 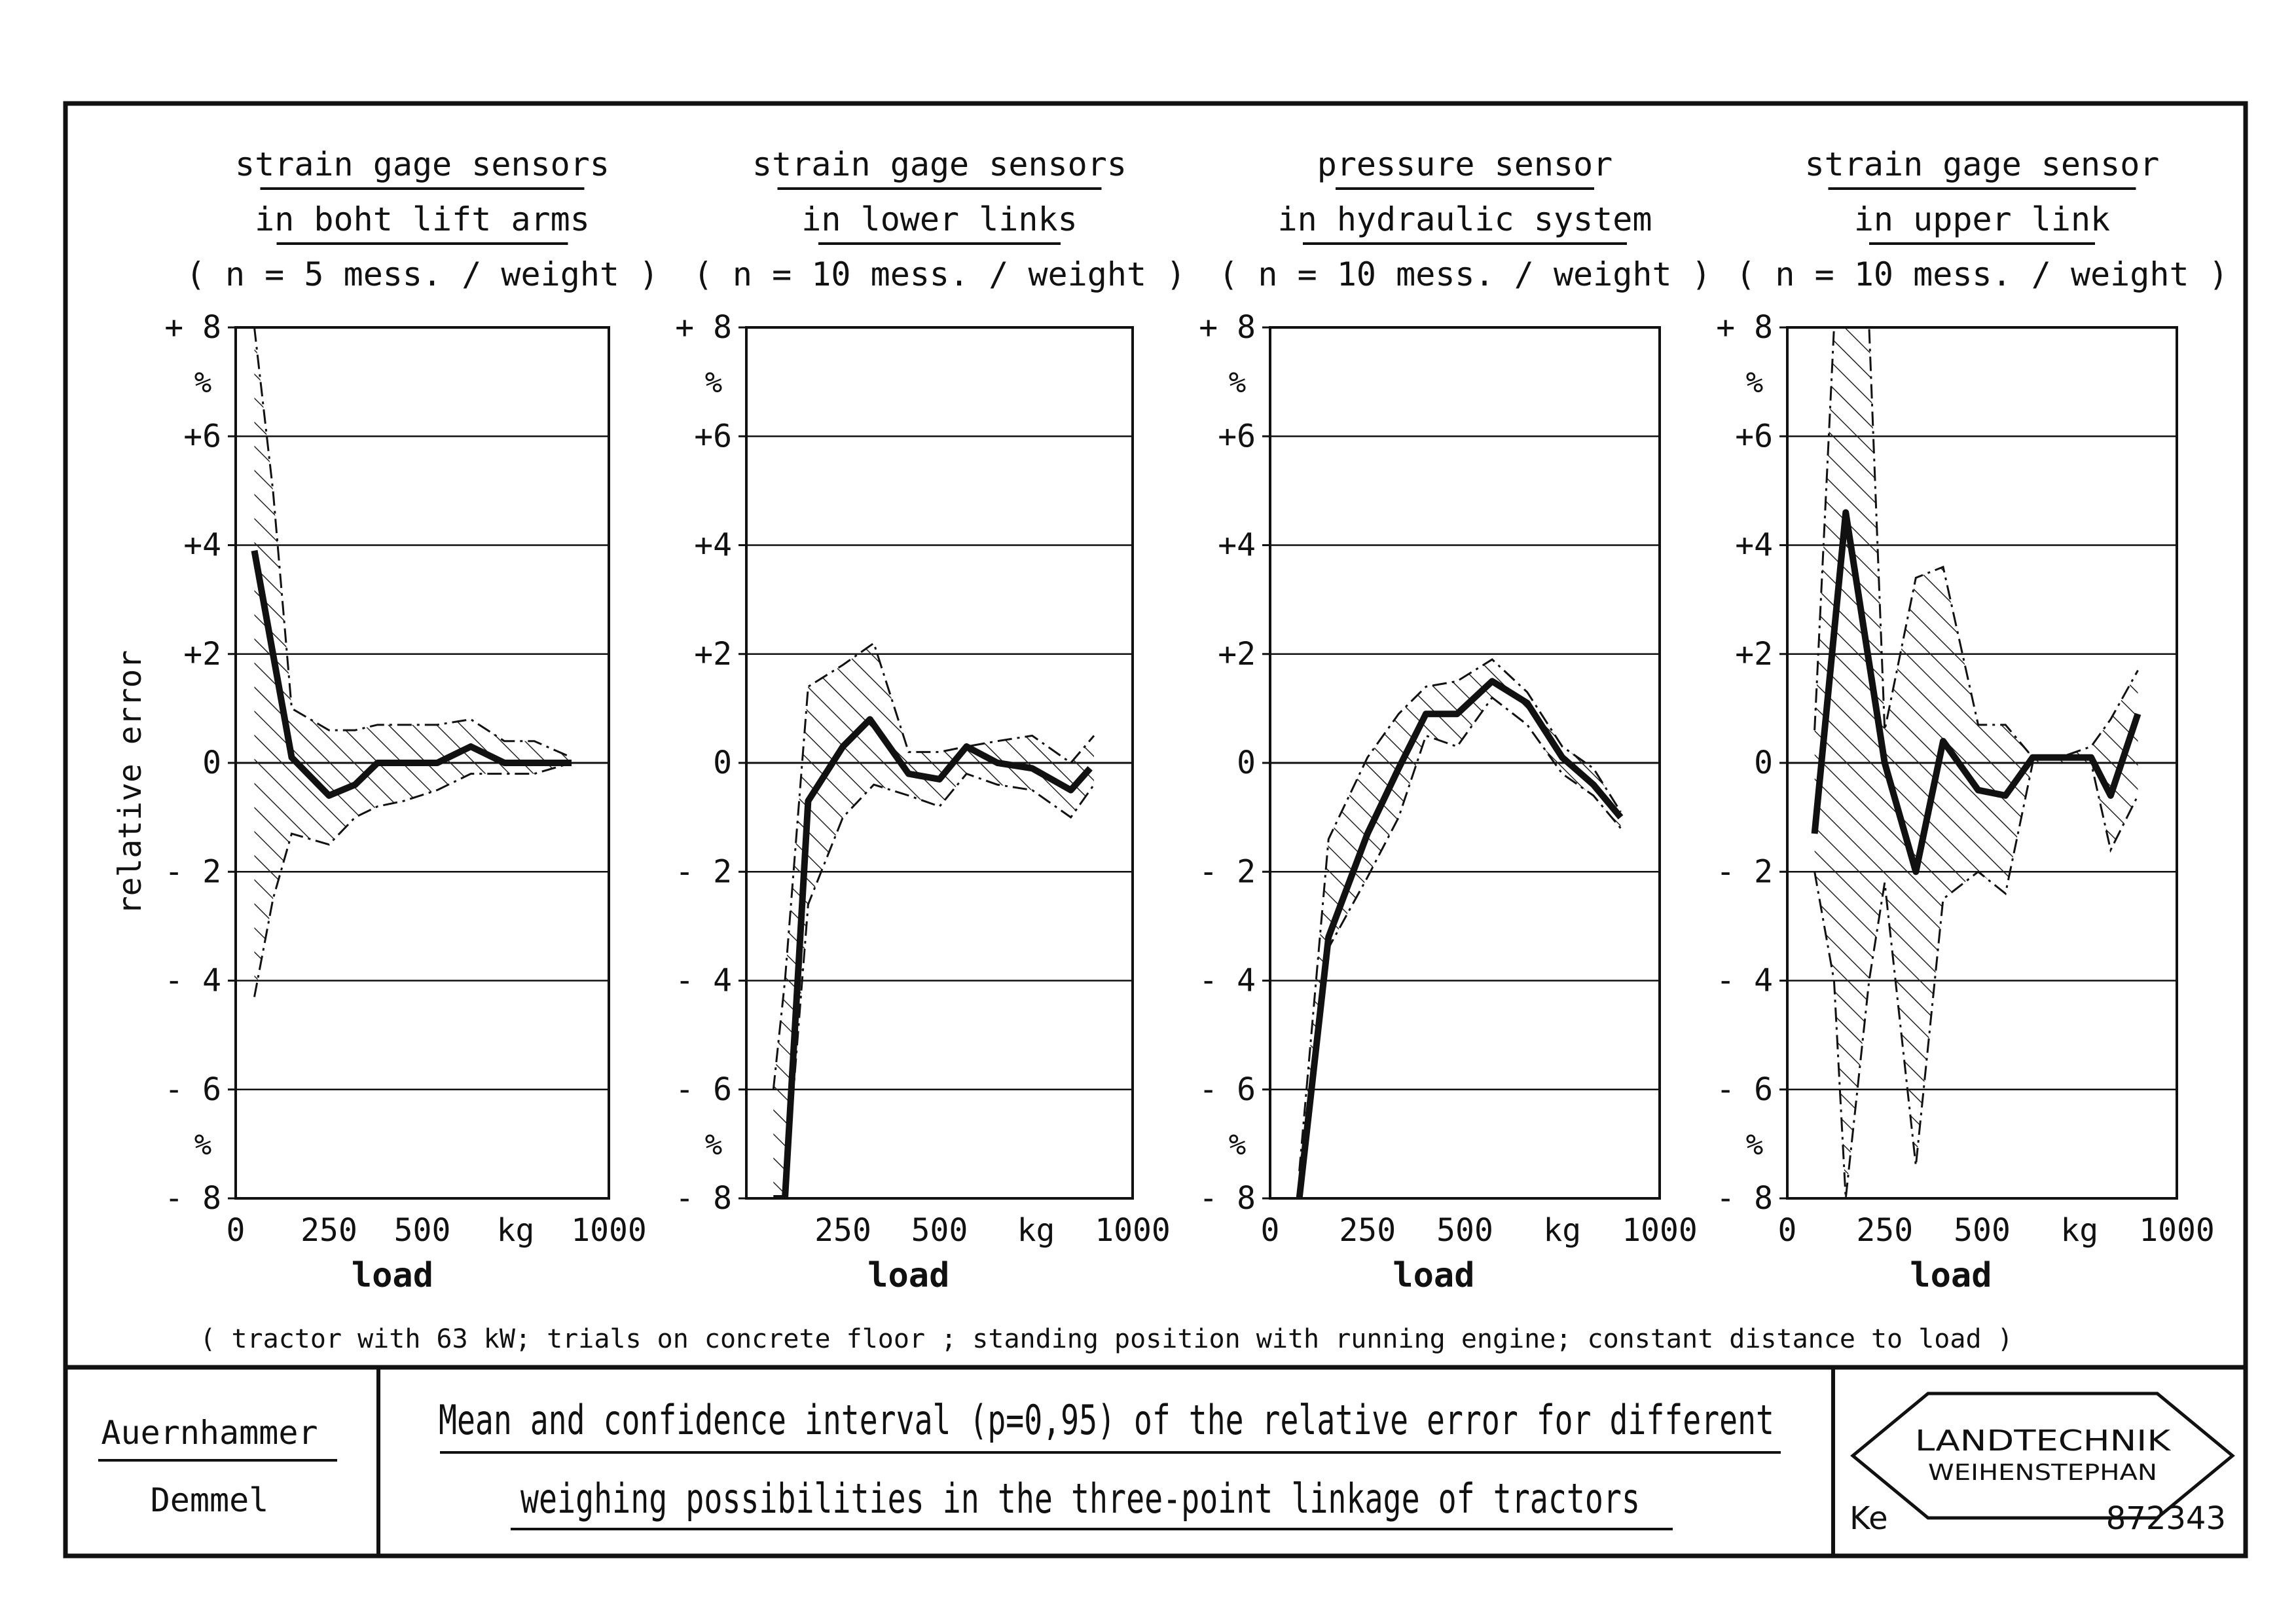 I want to click on author-1: Auernhammer, so click(x=209, y=1433).